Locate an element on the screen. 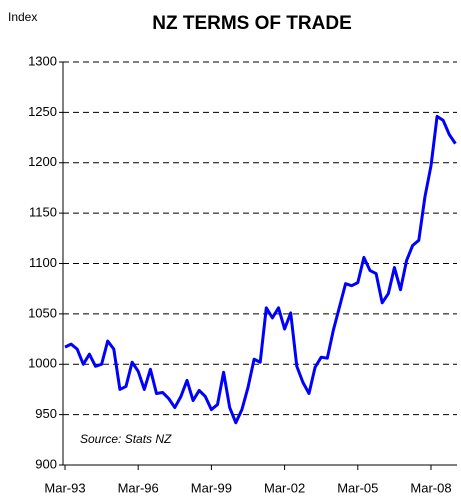 The height and width of the screenshot is (497, 461). x-tick-label: Mar-02 is located at coordinates (284, 487).